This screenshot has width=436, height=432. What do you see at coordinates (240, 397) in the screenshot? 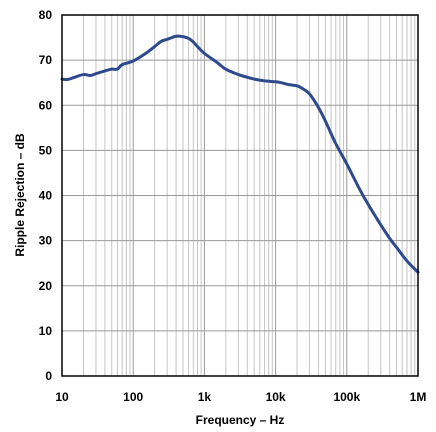
I see `x-tick-labels: 10 100 1k 10k 100k 1M` at bounding box center [240, 397].